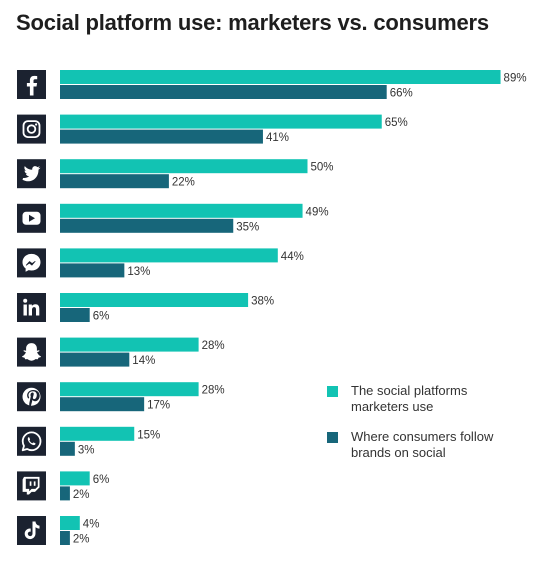 The image size is (557, 564). What do you see at coordinates (31, 307) in the screenshot?
I see `linkedin-icon` at bounding box center [31, 307].